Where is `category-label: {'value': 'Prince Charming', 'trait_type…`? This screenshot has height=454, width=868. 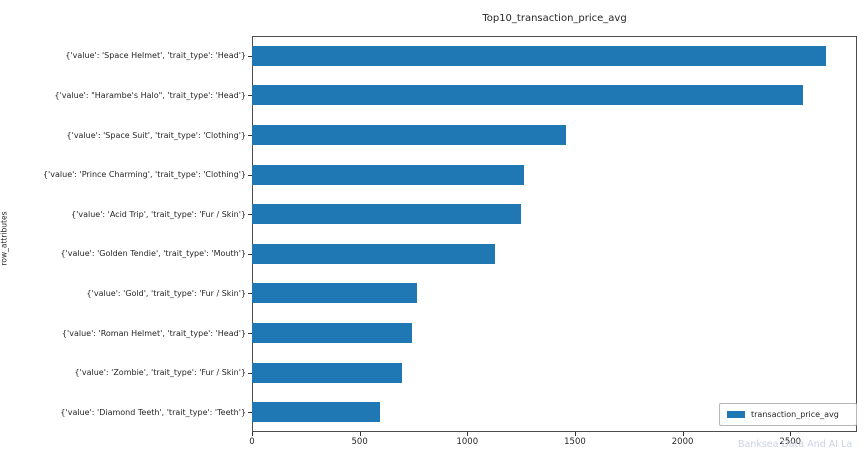 category-label: {'value': 'Prince Charming', 'trait_type… is located at coordinates (144, 175).